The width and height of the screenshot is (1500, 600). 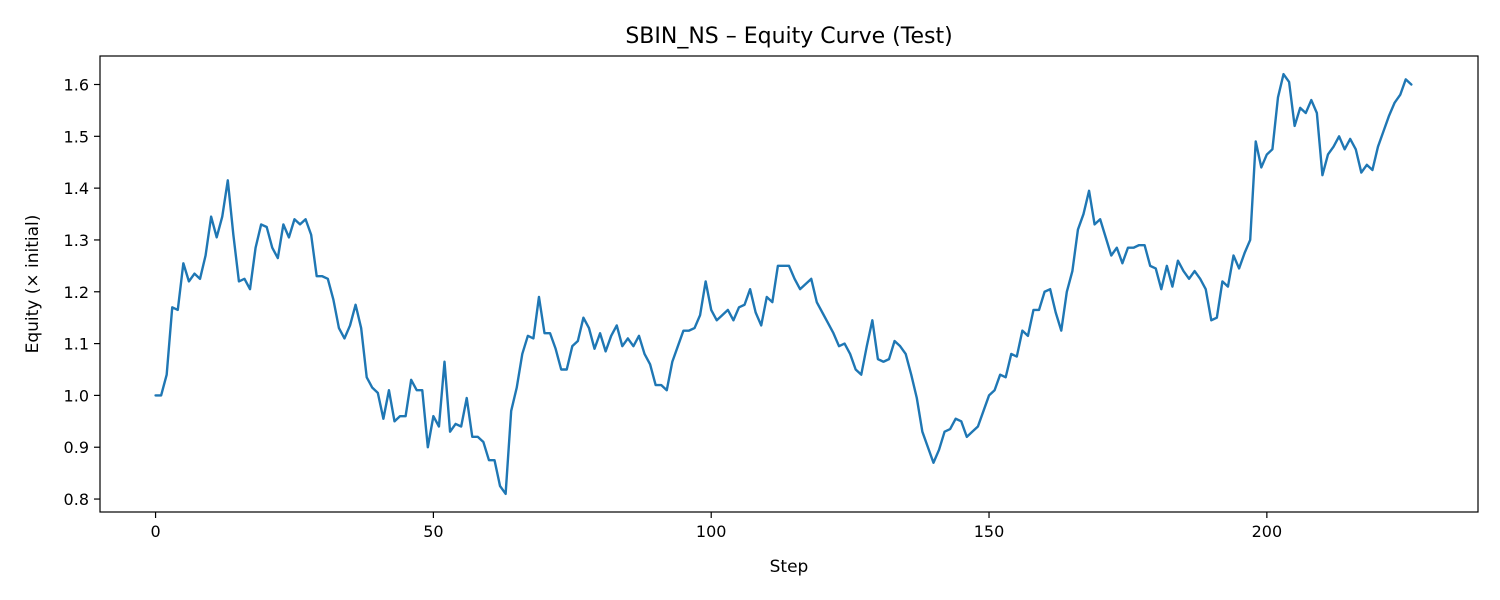 I want to click on y-tick-label: 1.3, so click(x=76, y=240).